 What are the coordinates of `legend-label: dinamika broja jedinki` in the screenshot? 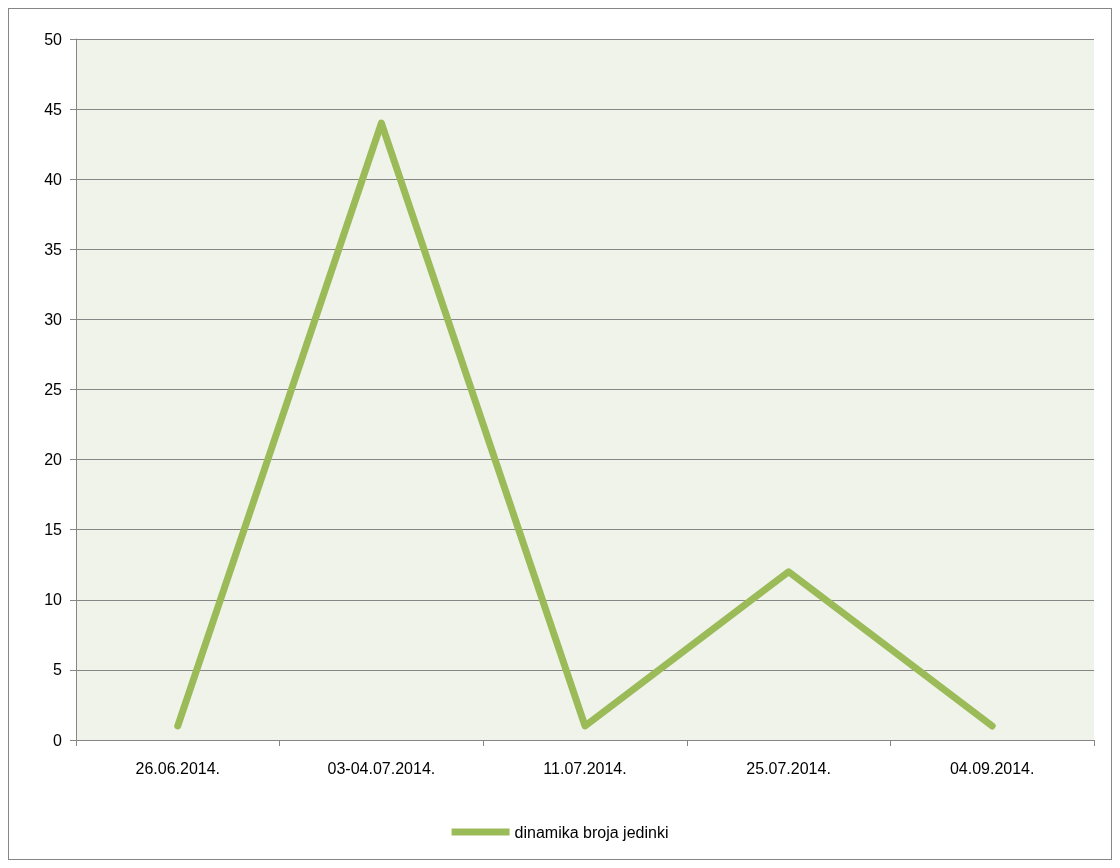 It's located at (591, 832).